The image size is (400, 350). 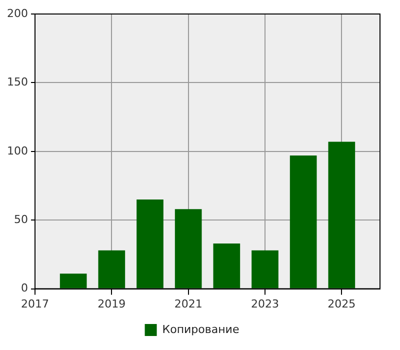 What do you see at coordinates (21, 219) in the screenshot?
I see `y-tick-label: 50` at bounding box center [21, 219].